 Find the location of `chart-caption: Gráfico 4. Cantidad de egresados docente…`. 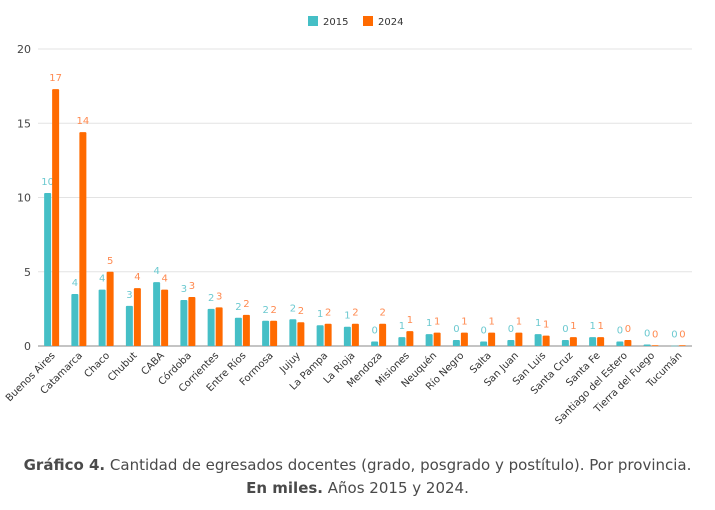

chart-caption: Gráfico 4. Cantidad de egresados docente… is located at coordinates (357, 477).